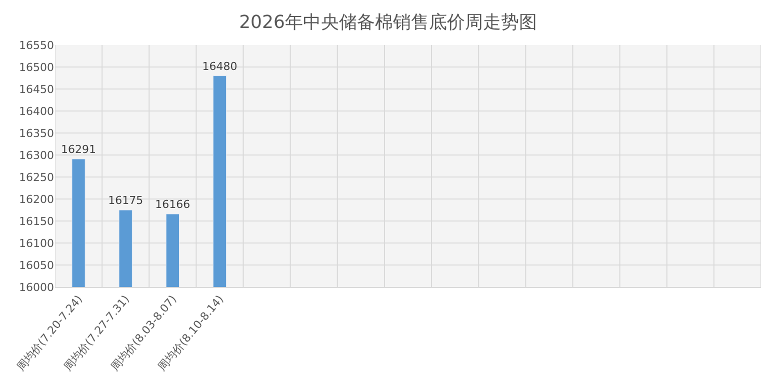 This screenshot has height=386, width=776. What do you see at coordinates (36, 89) in the screenshot?
I see `y-tick-label: 16450` at bounding box center [36, 89].